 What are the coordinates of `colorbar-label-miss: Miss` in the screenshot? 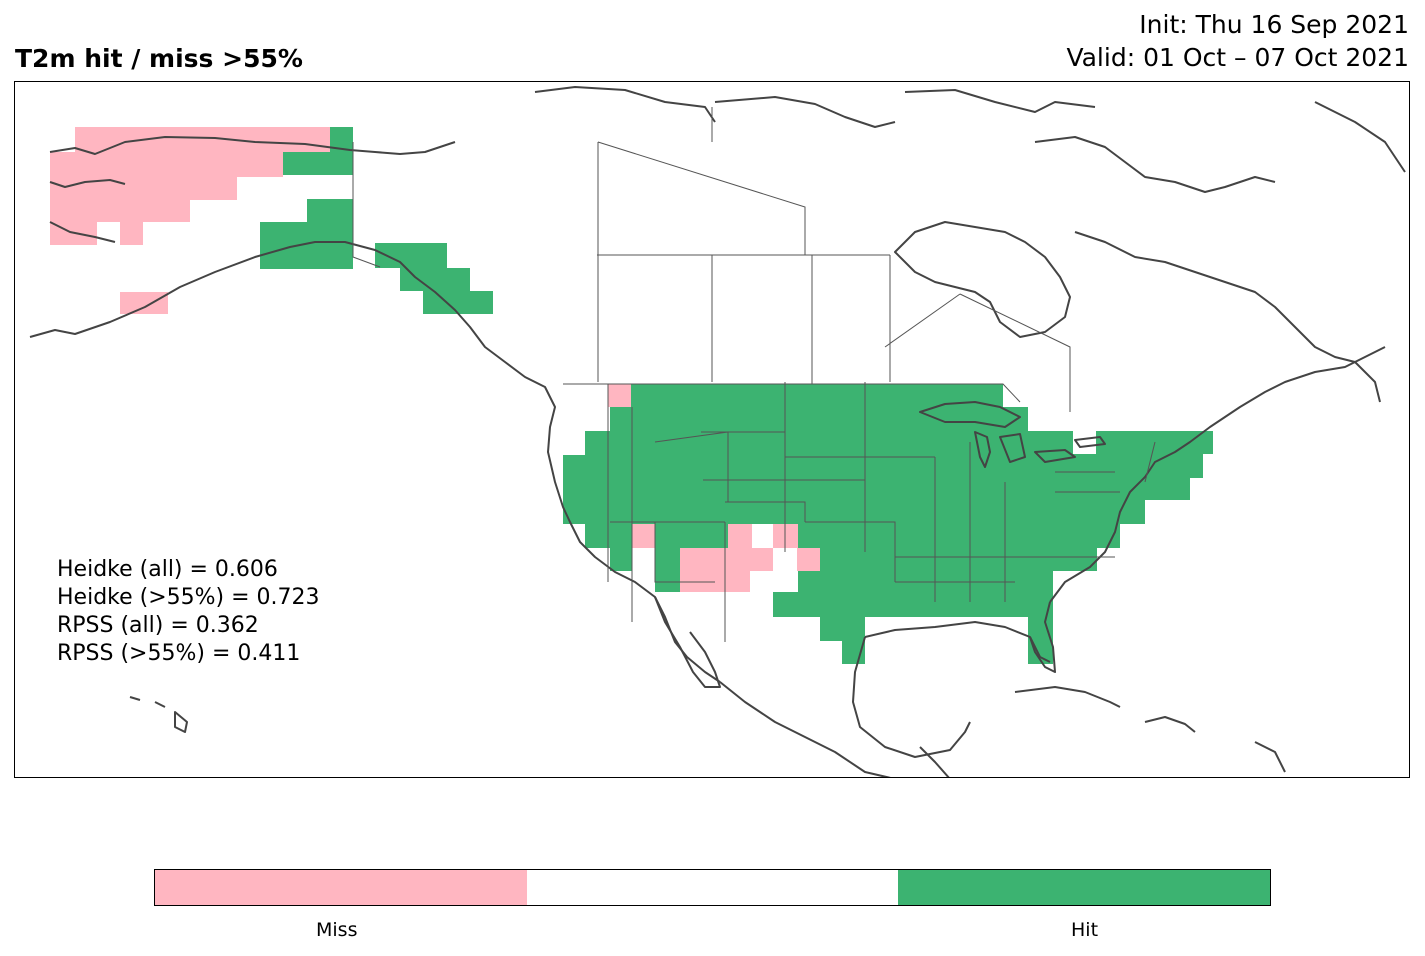 It's located at (337, 930).